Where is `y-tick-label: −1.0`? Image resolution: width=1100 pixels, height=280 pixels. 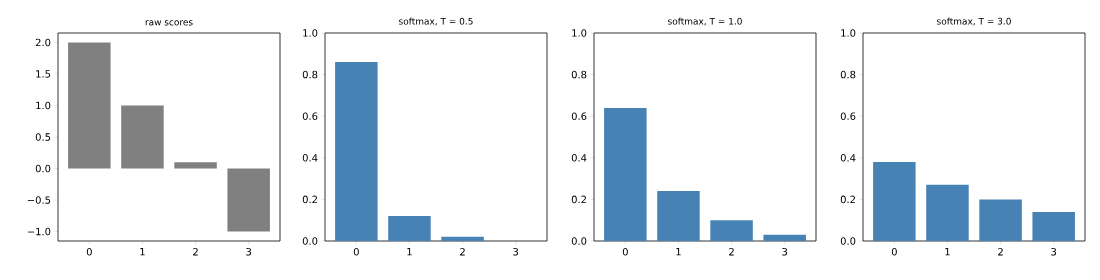
y-tick-label: −1.0 is located at coordinates (39, 231).